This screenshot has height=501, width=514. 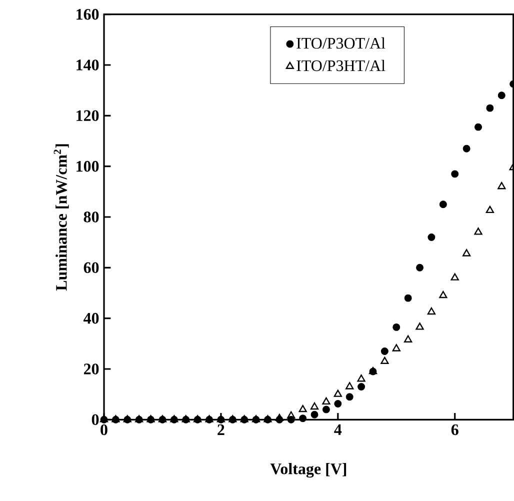 What do you see at coordinates (454, 430) in the screenshot?
I see `x-tick-label: 6` at bounding box center [454, 430].